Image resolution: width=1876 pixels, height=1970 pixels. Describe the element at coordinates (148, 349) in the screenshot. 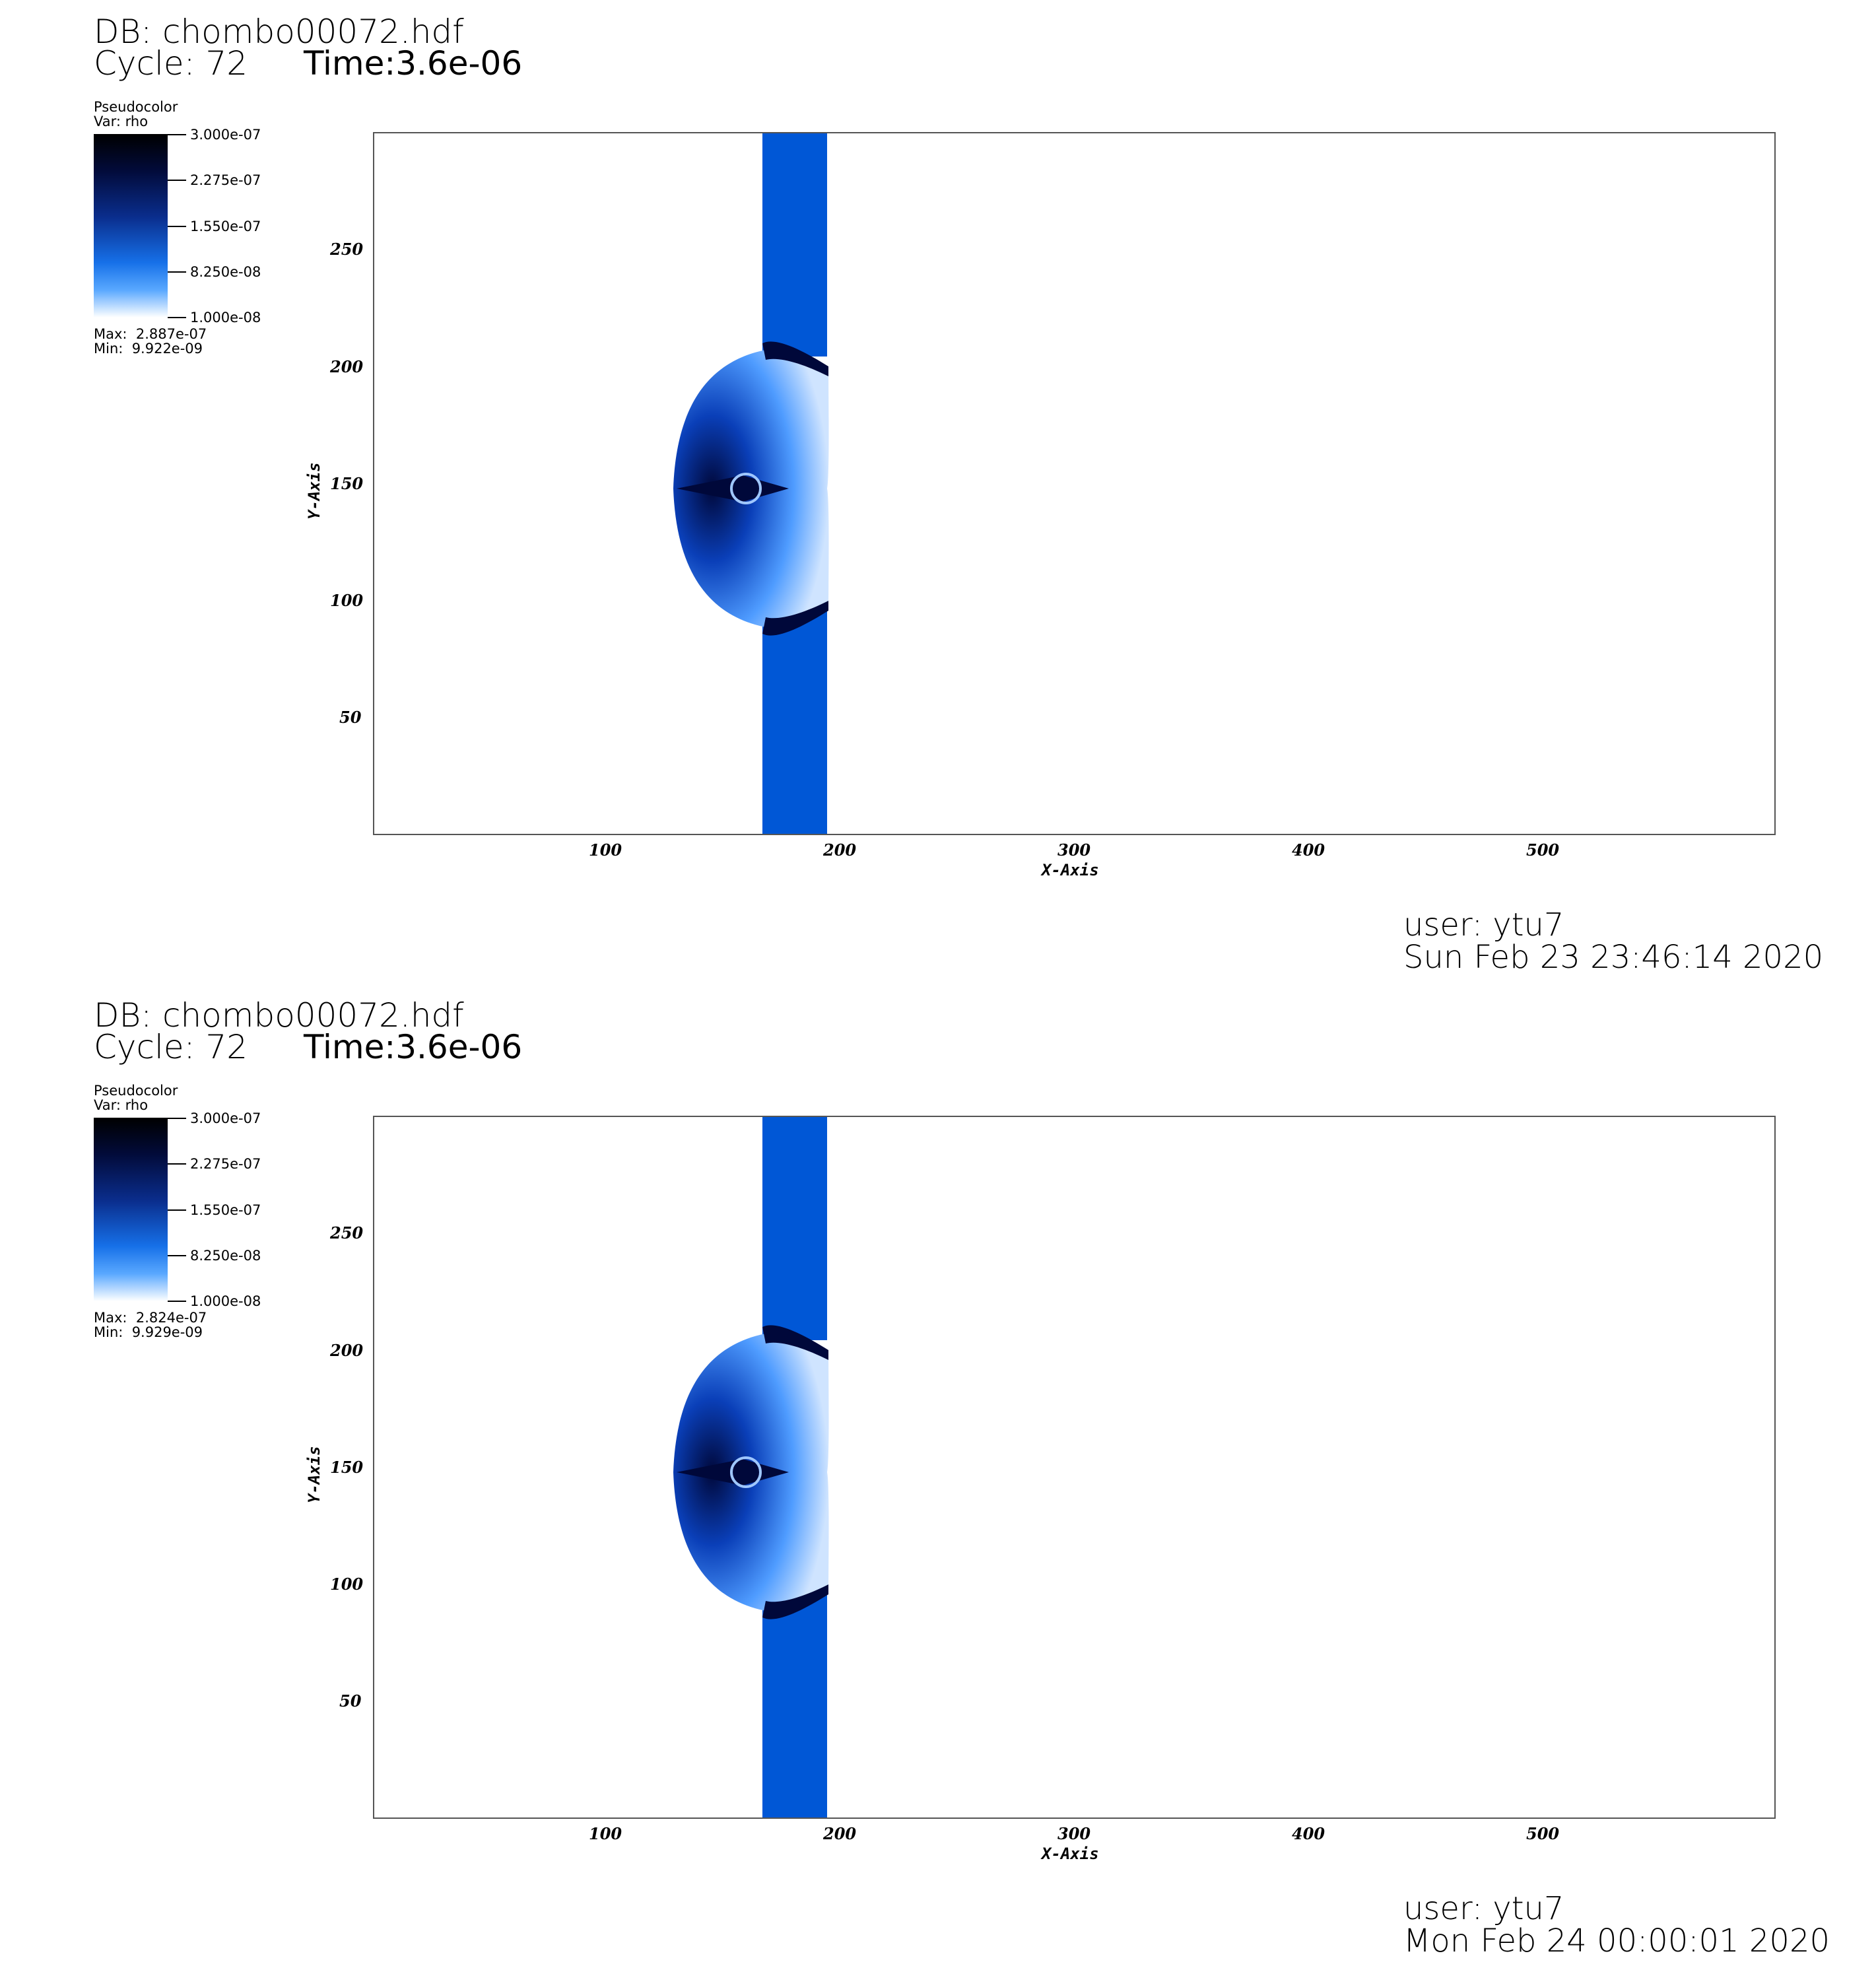

I see `legend-min: Min: 9.922e-09` at that location.